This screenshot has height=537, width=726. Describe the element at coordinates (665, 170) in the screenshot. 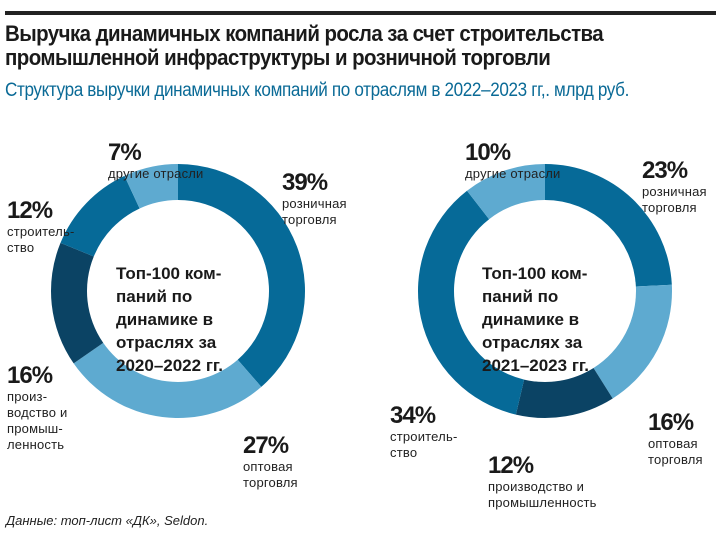

I see `slice-percent: 23%` at that location.